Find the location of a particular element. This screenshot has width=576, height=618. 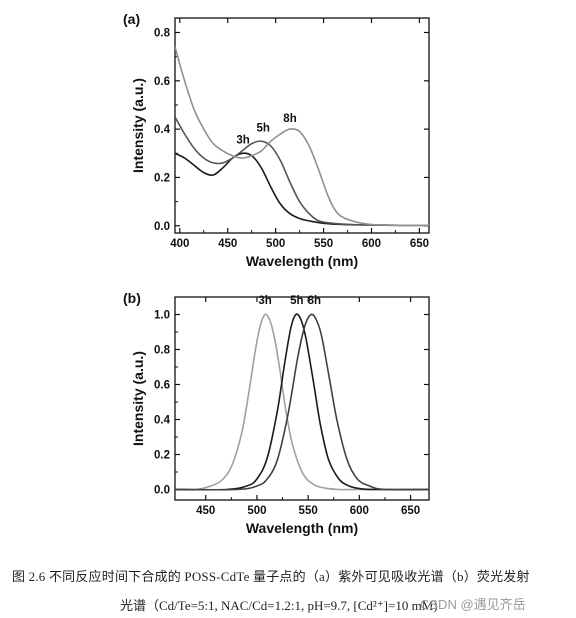

panel-a-x-tick-label: 400 is located at coordinates (179, 244).